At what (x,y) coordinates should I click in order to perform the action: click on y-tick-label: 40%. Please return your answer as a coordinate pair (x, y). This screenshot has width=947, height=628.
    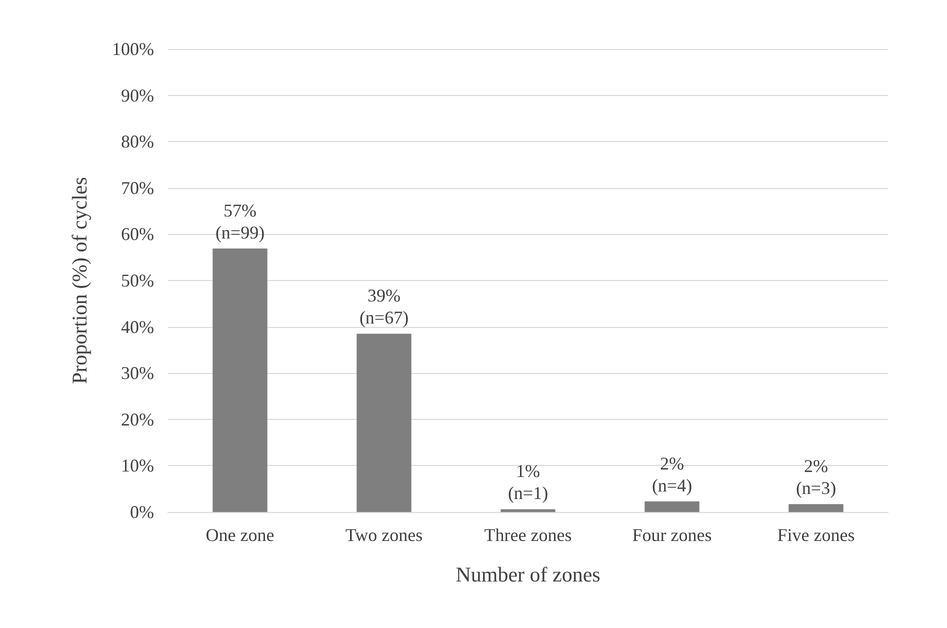
    Looking at the image, I should click on (137, 326).